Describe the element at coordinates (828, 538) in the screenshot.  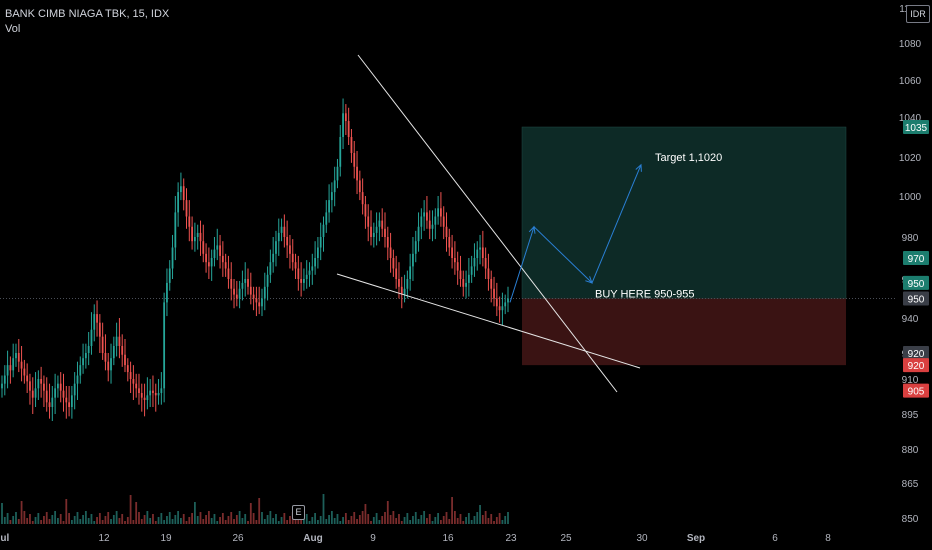
I see `x-tick-label: 8` at that location.